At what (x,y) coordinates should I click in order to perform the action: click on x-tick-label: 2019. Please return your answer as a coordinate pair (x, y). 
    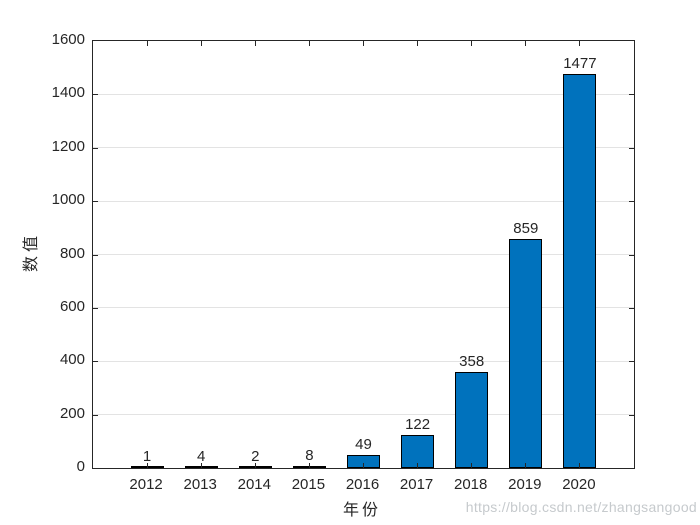
    Looking at the image, I should click on (525, 484).